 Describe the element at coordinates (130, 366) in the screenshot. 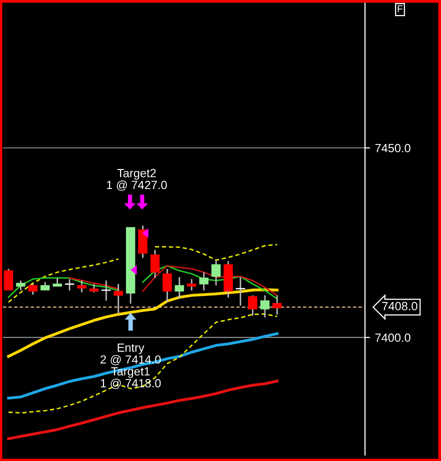

I see `annotation: Entry 2 @ 7414.0 Target1 1 @ 7418.0` at that location.